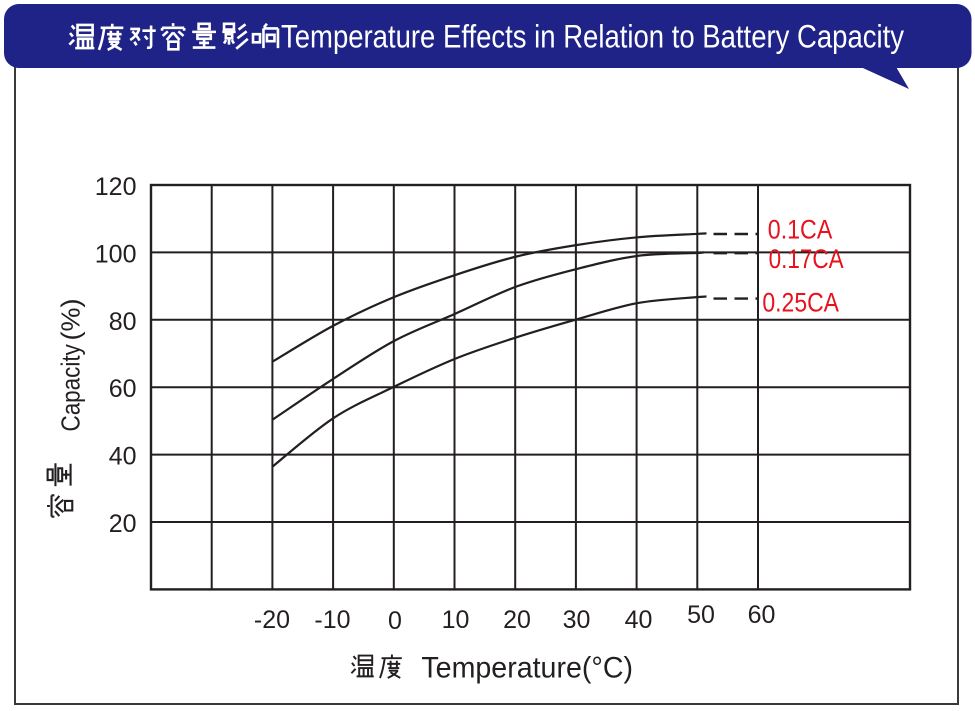 This screenshot has width=975, height=711. What do you see at coordinates (577, 620) in the screenshot?
I see `svg-text: 30` at bounding box center [577, 620].